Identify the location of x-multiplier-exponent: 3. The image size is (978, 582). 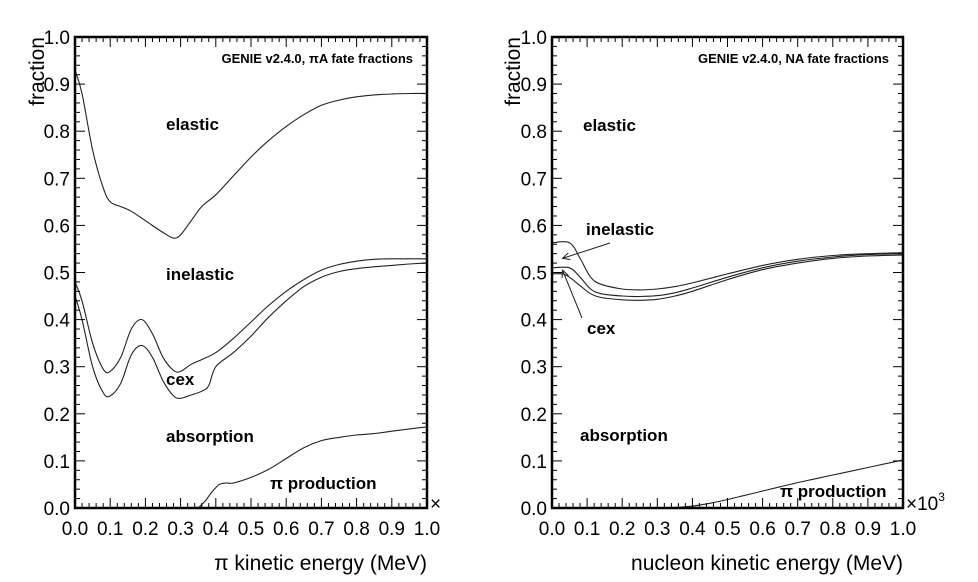
(941, 497).